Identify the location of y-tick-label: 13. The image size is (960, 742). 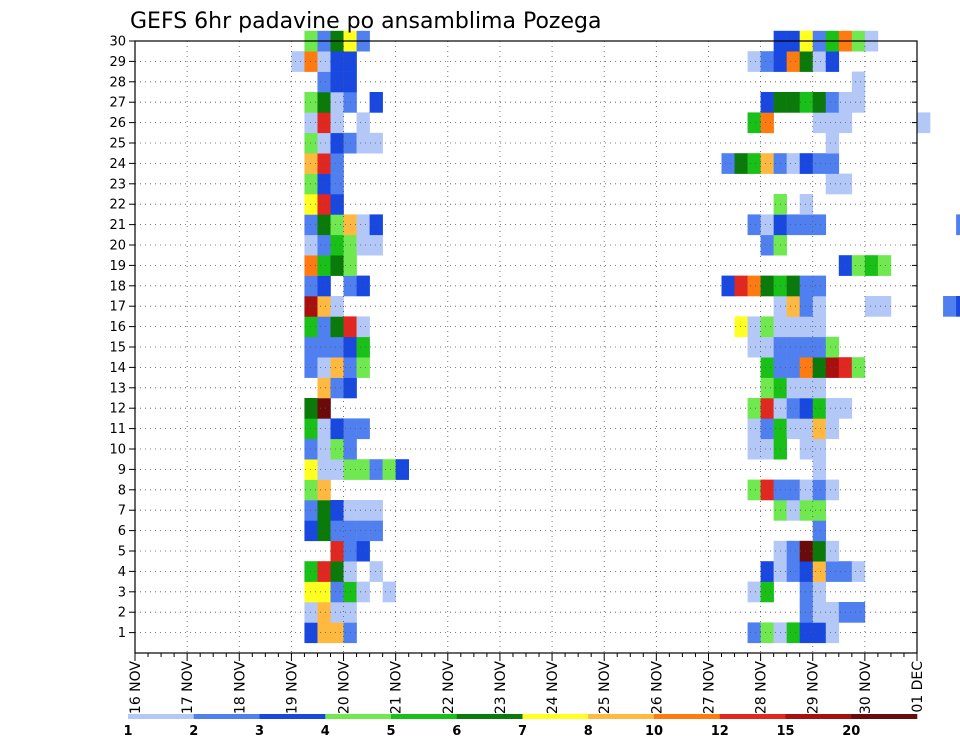
(117, 388).